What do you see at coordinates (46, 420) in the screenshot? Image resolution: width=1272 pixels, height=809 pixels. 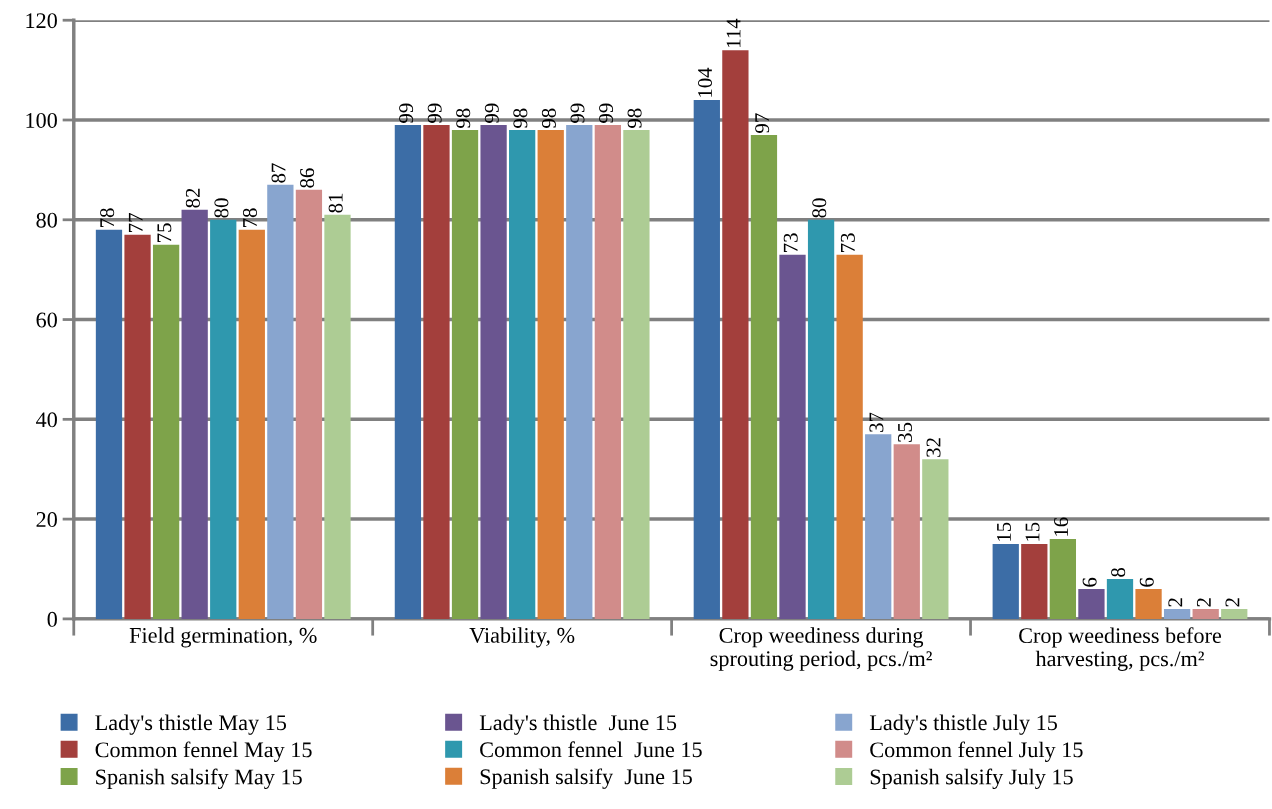 I see `y-tick-label: 40` at bounding box center [46, 420].